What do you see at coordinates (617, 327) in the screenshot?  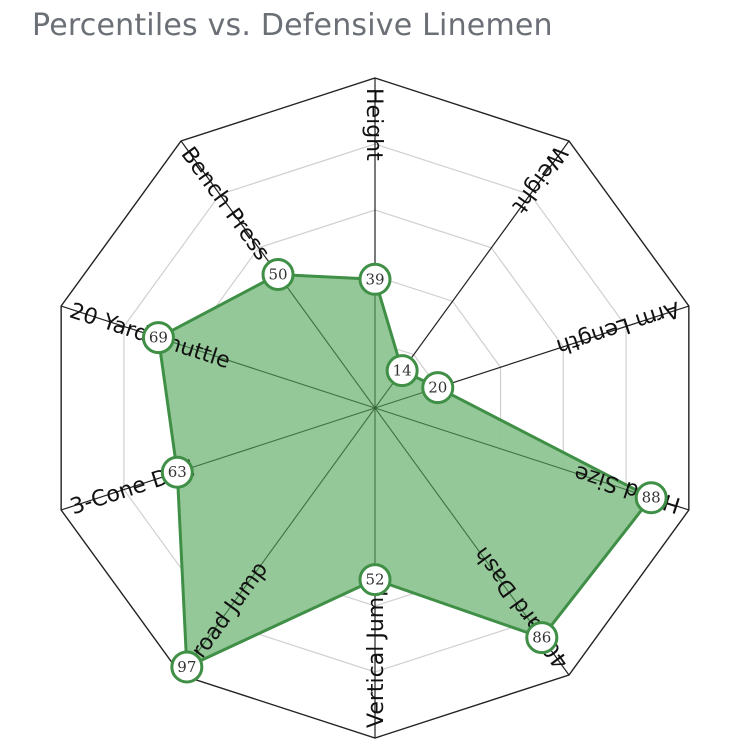 I see `axis-label: Arm Length` at bounding box center [617, 327].